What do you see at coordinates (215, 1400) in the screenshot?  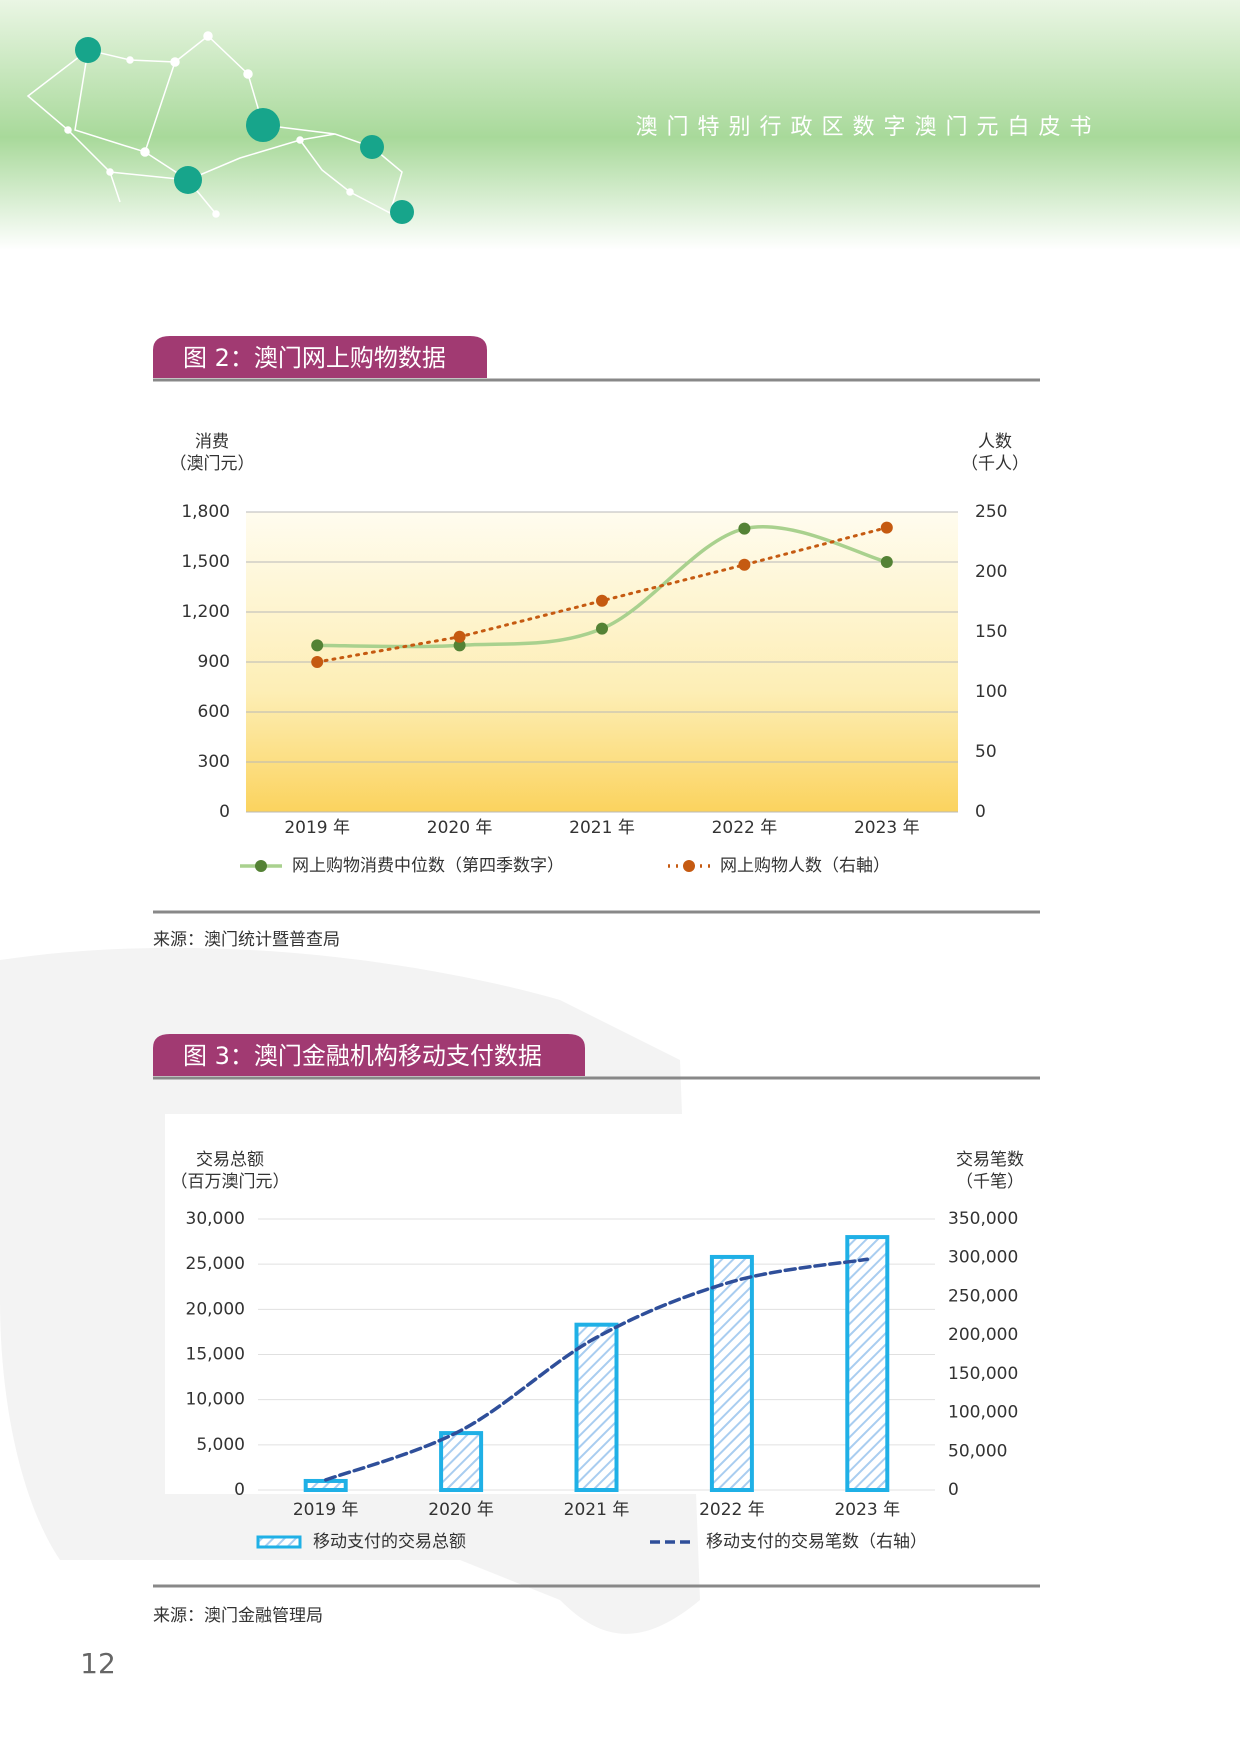 I see `y-tick-label: 10,000` at bounding box center [215, 1400].